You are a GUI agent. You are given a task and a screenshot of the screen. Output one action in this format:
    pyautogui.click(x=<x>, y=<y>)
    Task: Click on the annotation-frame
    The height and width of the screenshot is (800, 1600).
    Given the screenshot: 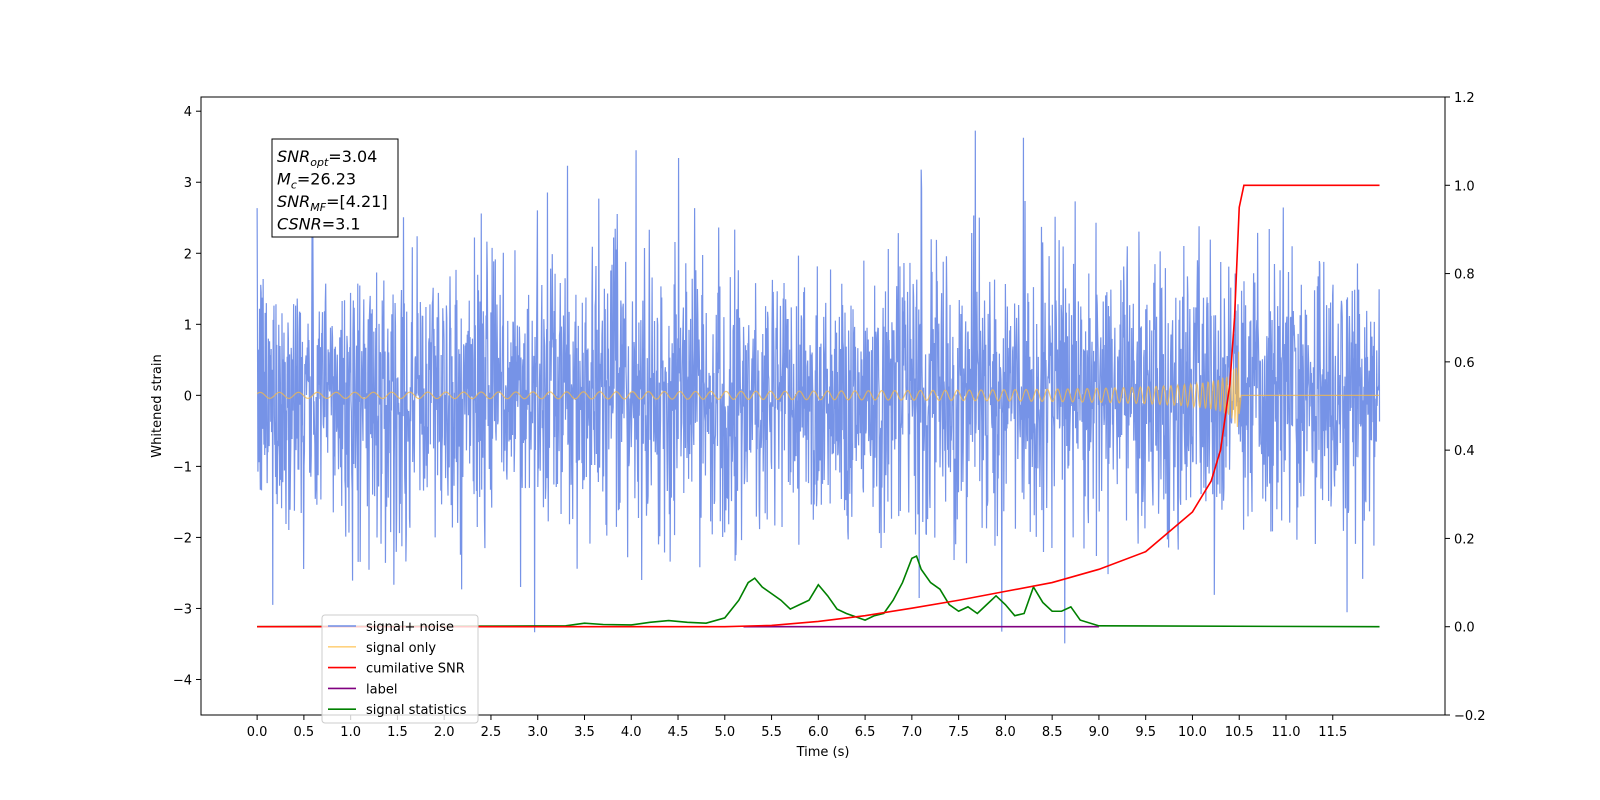 What is the action you would take?
    pyautogui.click(x=335, y=188)
    